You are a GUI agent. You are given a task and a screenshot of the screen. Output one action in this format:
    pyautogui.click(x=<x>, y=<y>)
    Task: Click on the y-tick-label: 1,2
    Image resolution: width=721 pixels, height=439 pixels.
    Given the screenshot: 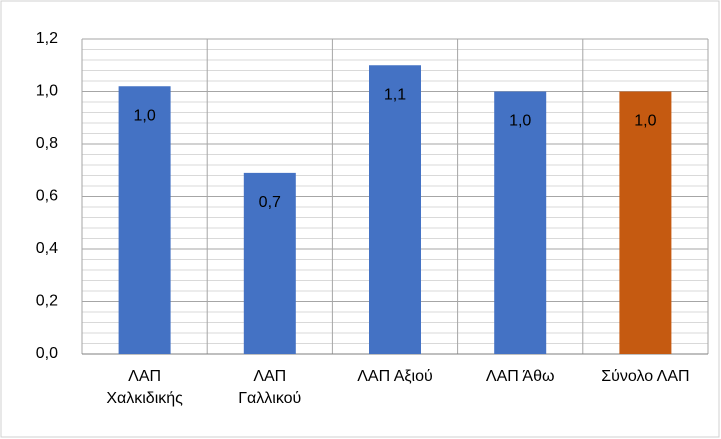 What is the action you would take?
    pyautogui.click(x=47, y=38)
    